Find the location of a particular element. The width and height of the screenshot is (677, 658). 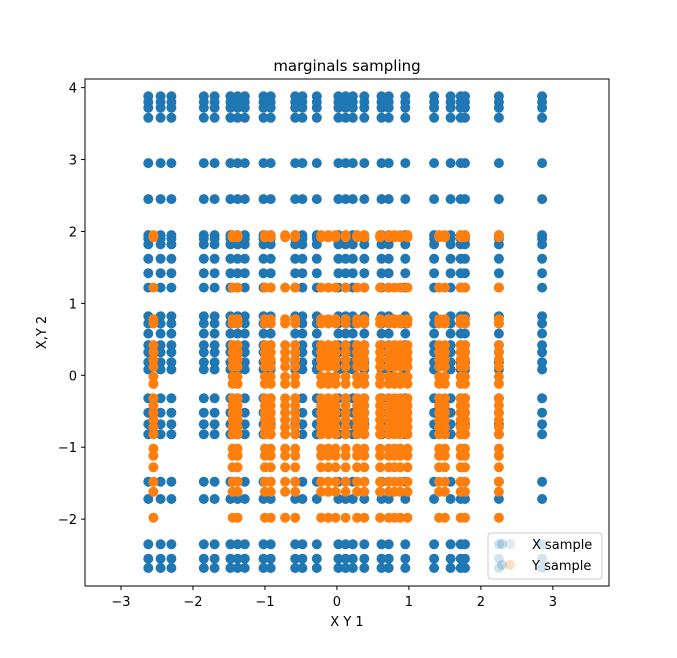

x-tick-label: 2 is located at coordinates (481, 602).